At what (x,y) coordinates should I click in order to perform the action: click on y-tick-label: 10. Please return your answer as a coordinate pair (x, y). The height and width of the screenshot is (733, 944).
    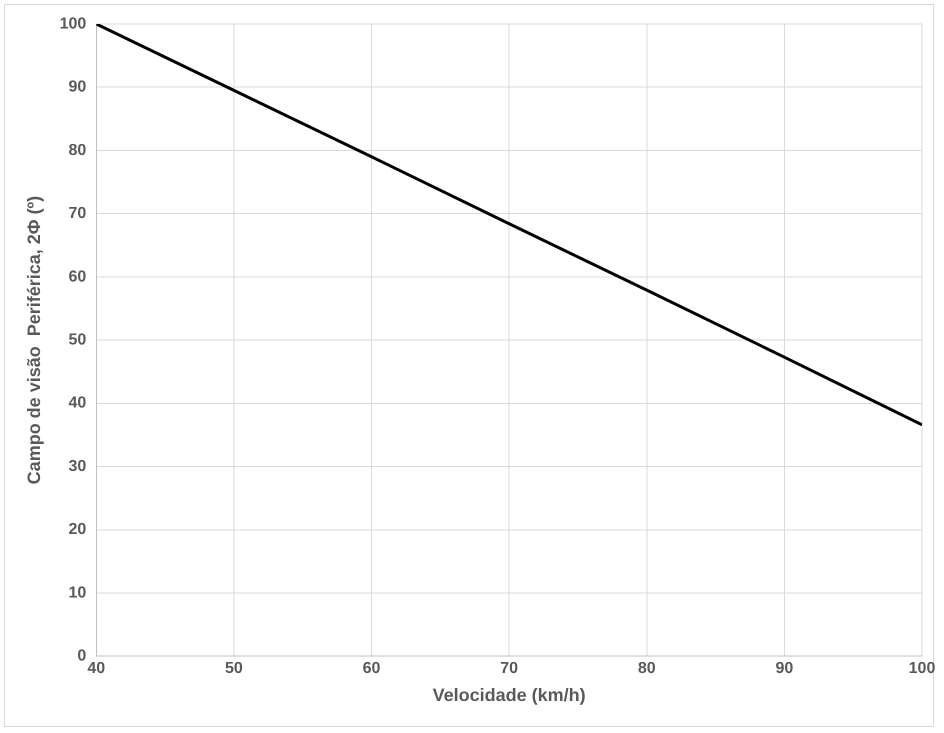
    Looking at the image, I should click on (77, 593).